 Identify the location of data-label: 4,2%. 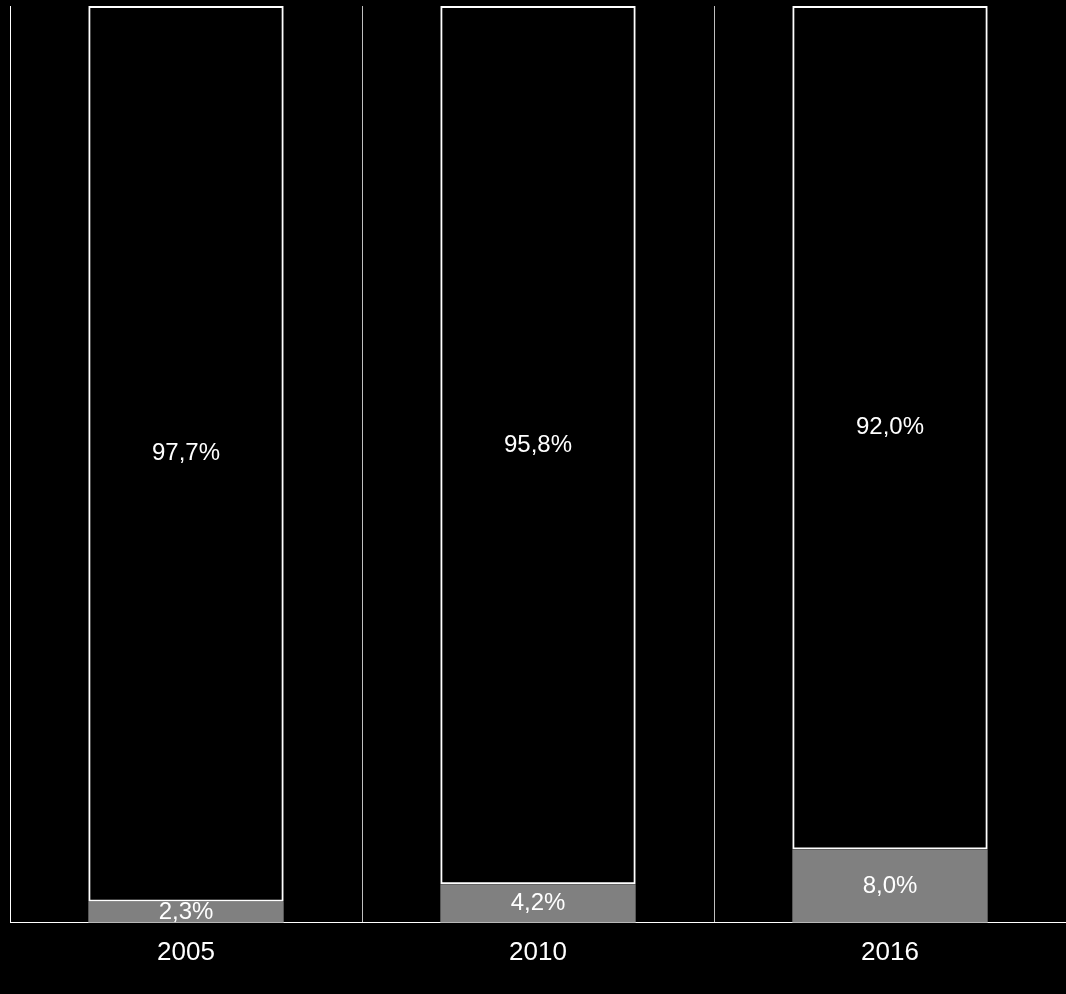
(538, 902).